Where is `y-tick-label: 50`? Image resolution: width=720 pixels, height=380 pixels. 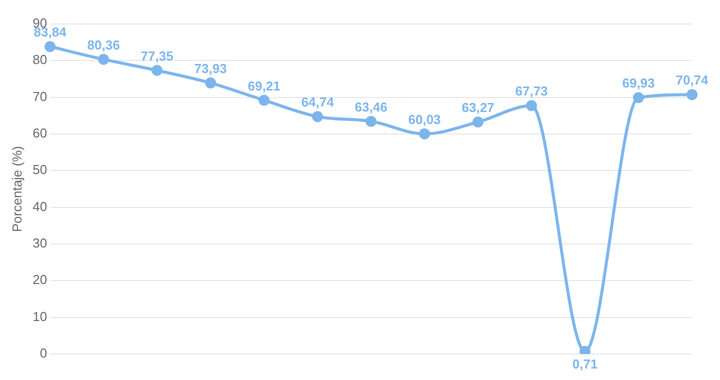 y-tick-label: 50 is located at coordinates (40, 170).